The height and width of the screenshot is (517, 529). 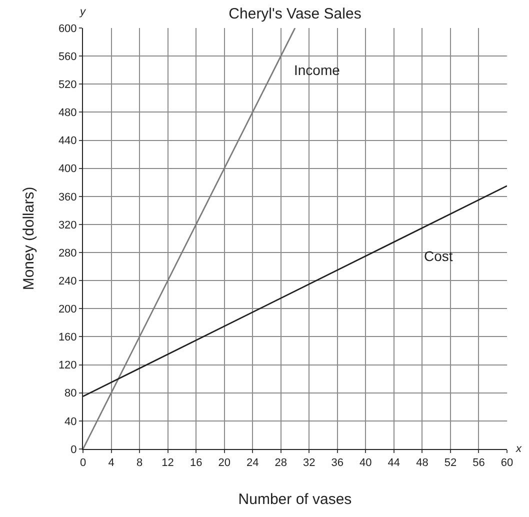 I want to click on x-tick-label: 24, so click(x=252, y=463).